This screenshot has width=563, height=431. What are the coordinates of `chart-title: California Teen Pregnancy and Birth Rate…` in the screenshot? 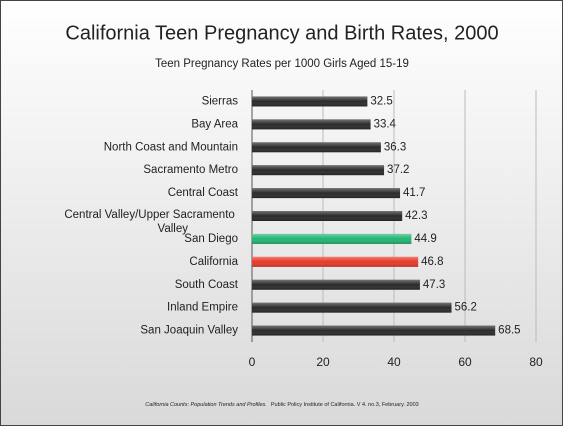 It's located at (281, 33).